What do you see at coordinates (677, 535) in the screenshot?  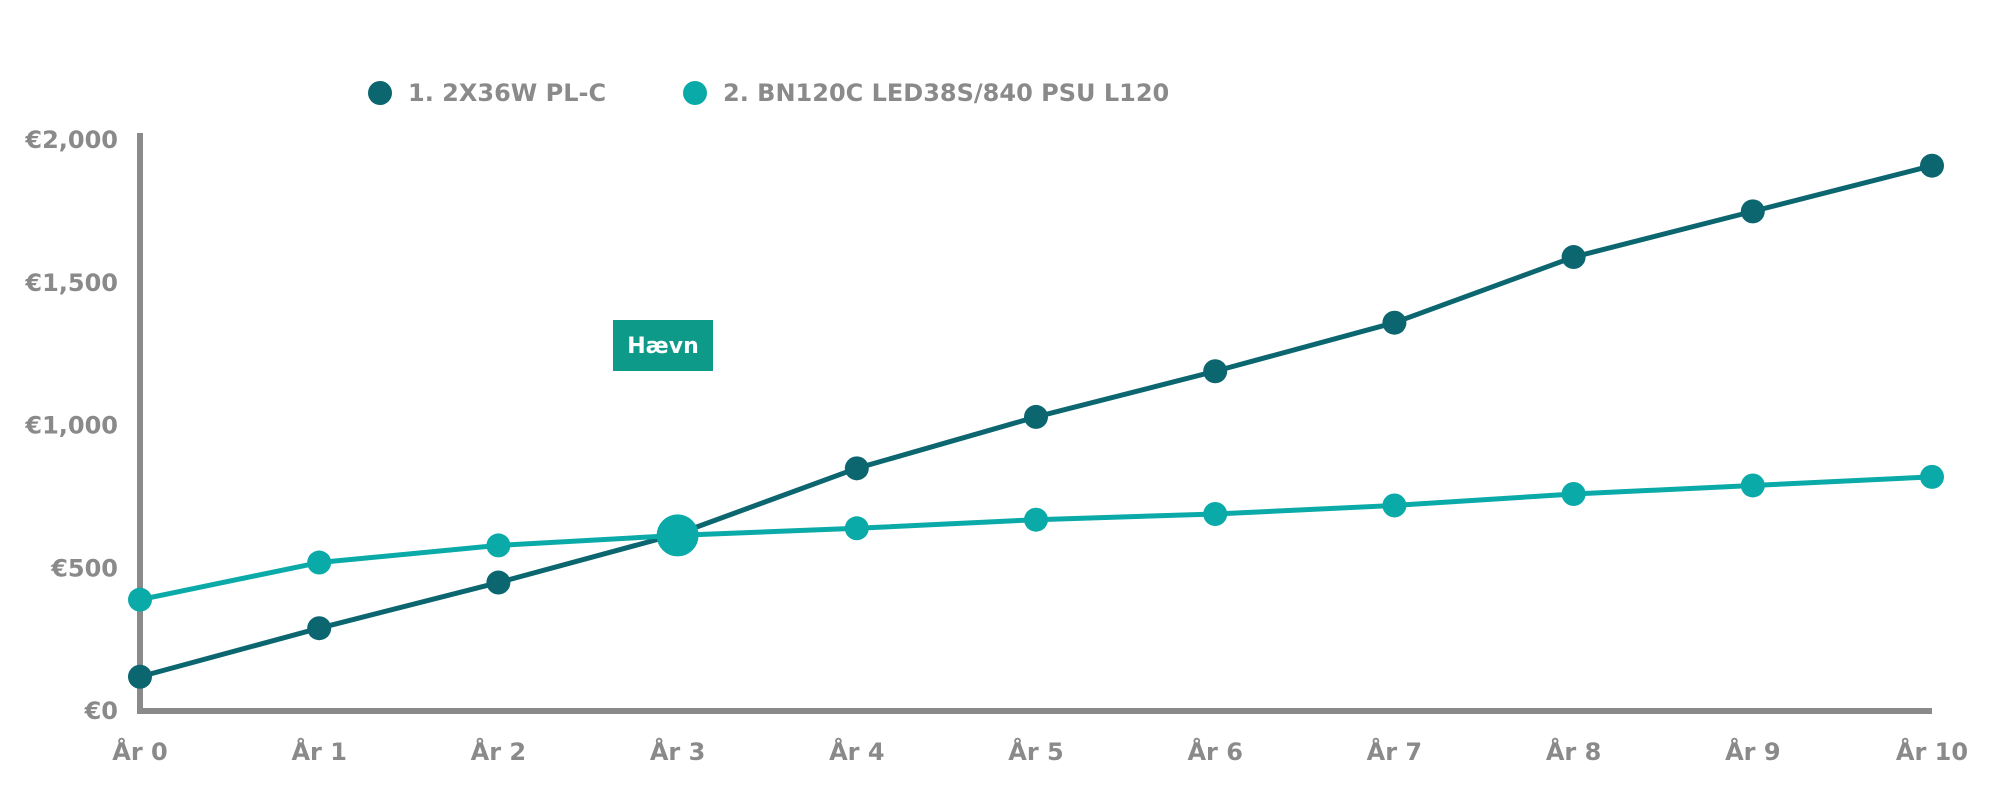 I see `breakeven-point` at bounding box center [677, 535].